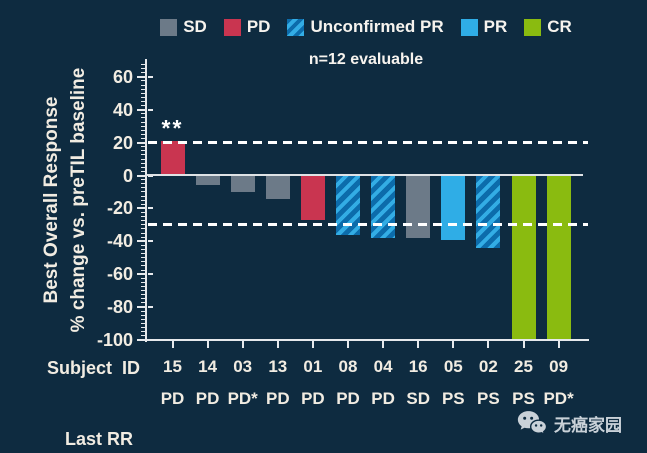 The height and width of the screenshot is (453, 647). I want to click on legend-label-sd: SD, so click(195, 26).